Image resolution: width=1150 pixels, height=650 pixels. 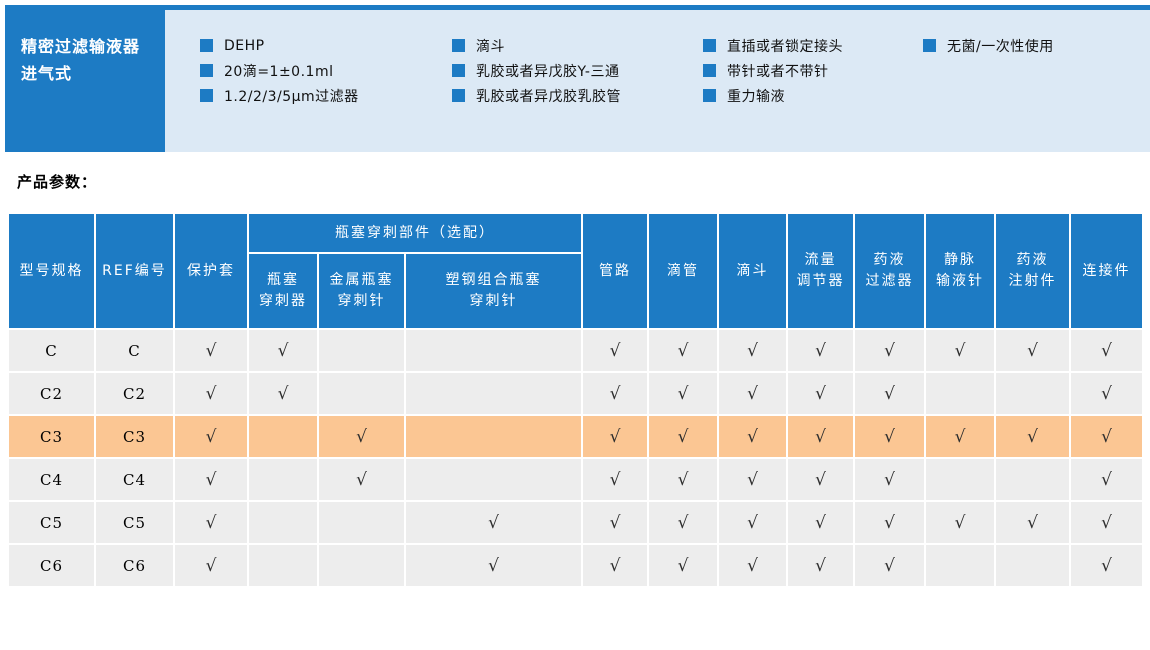 I want to click on table-row-c2: C2 C2 √ √ √ √ √ √ √ √, so click(x=575, y=393).